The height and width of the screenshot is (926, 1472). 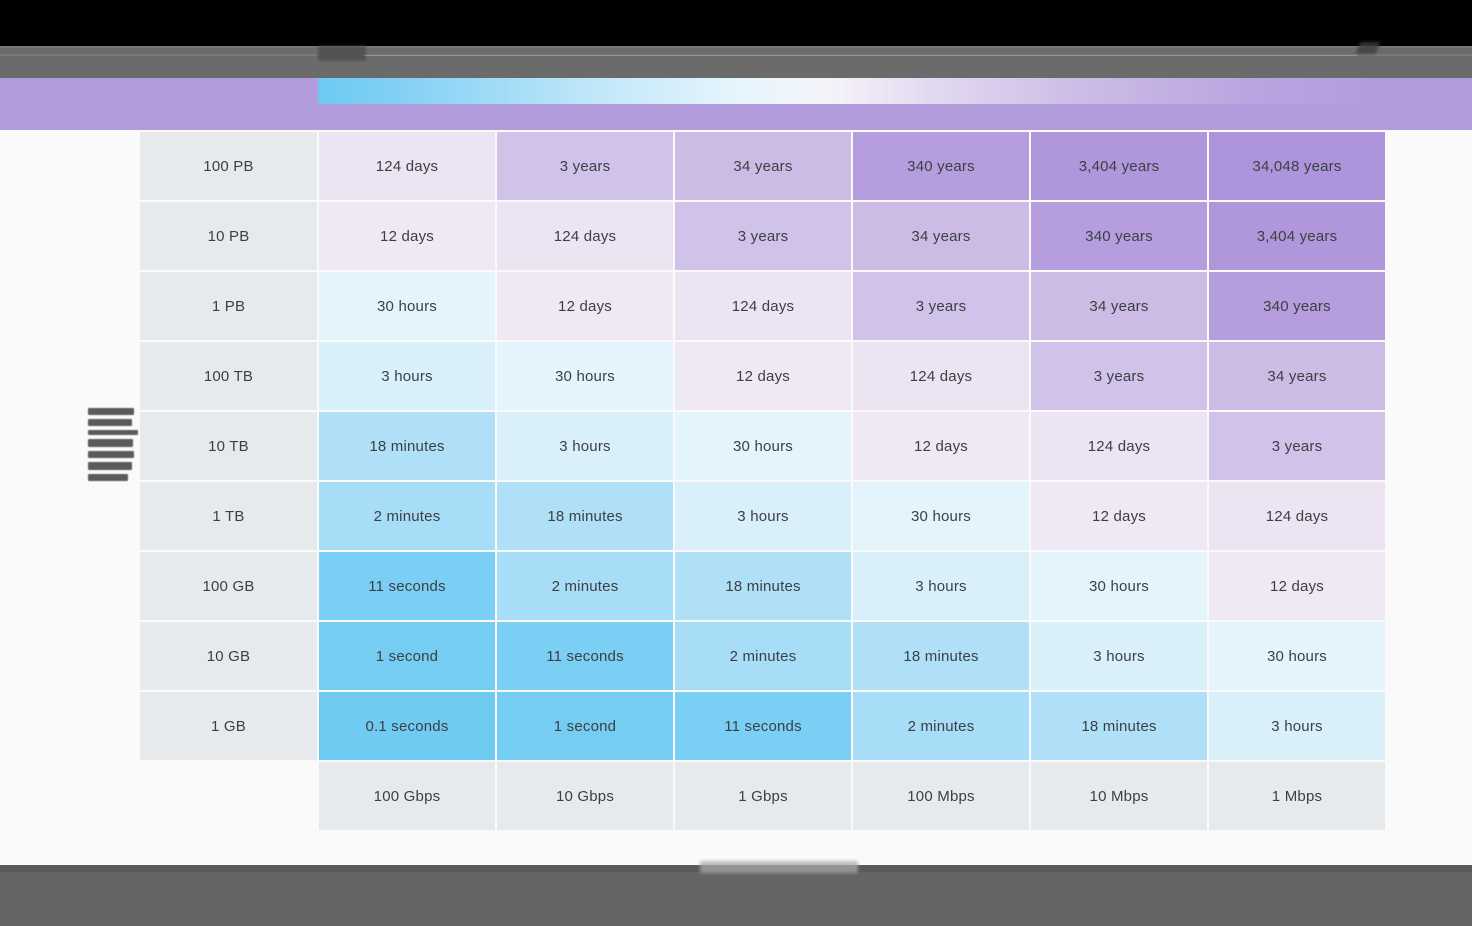 I want to click on row-label-cell: 100 GB, so click(x=228, y=586).